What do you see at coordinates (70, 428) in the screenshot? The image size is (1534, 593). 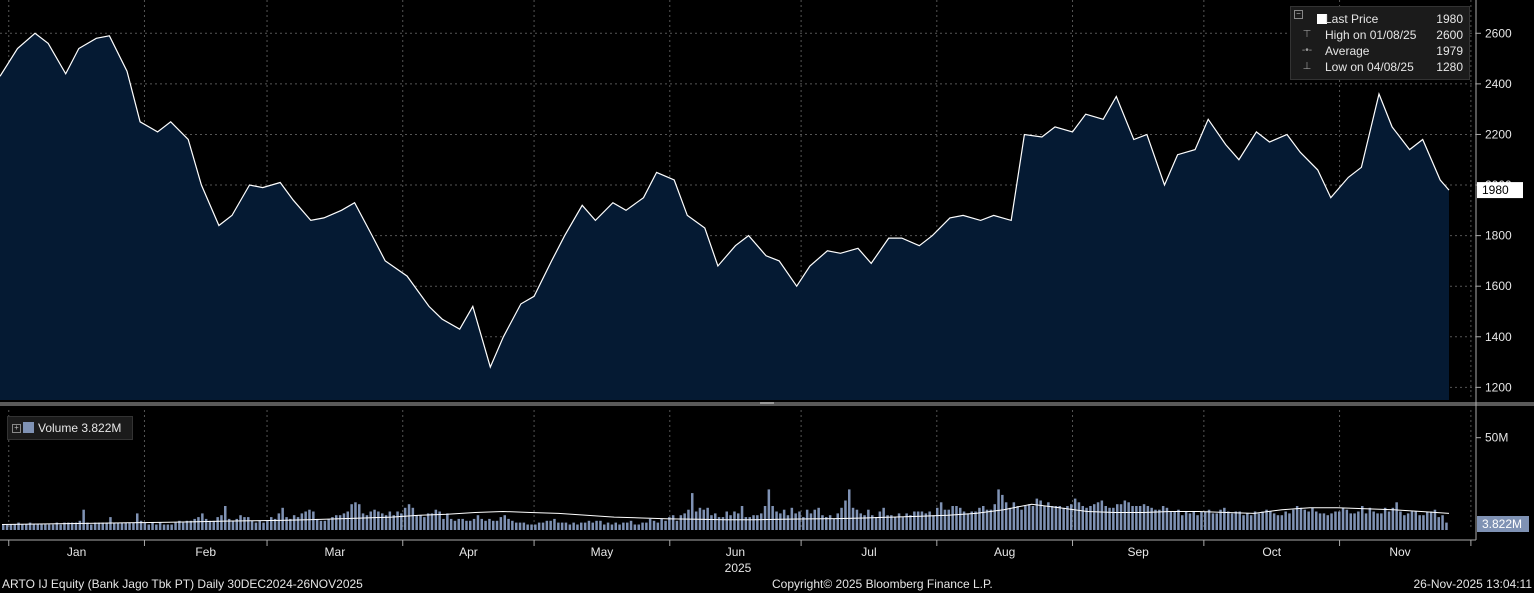 I see `volume-legend: + Volume 3.822M` at bounding box center [70, 428].